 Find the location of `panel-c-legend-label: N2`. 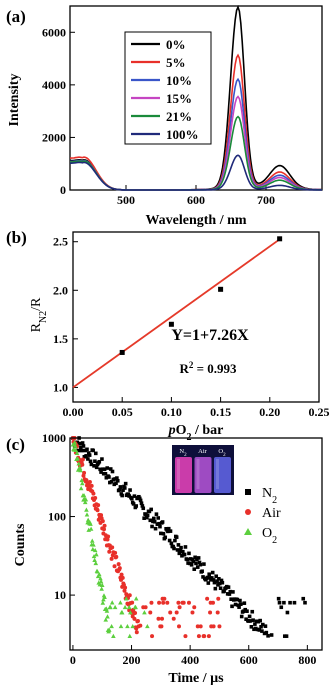

panel-c-legend-label: N2 is located at coordinates (269, 496).